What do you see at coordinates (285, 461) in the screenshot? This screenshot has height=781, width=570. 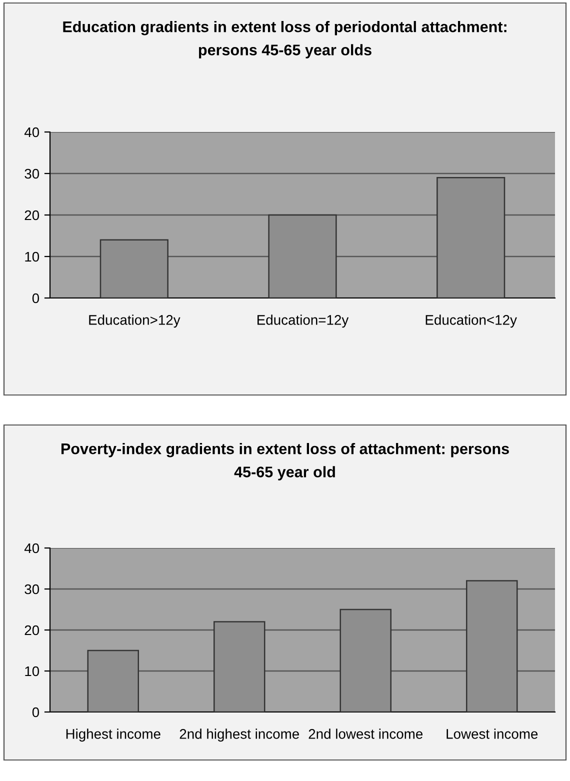 I see `chart-title: Poverty-index gradients in extent loss of attachment: persons 45-65 year old` at bounding box center [285, 461].